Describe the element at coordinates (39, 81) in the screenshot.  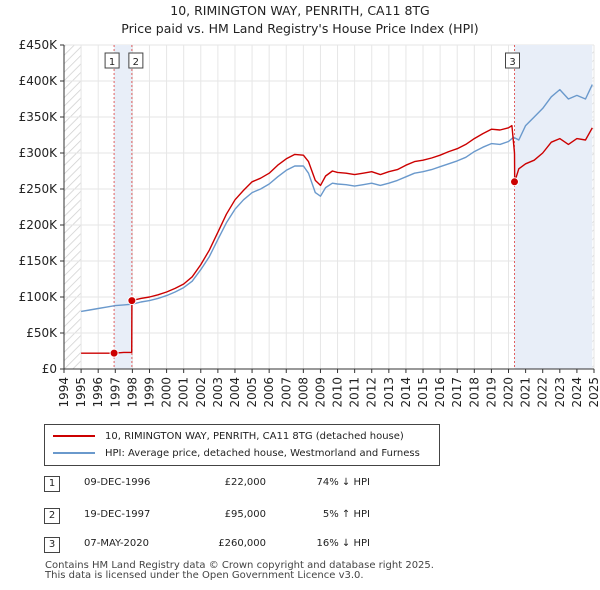
I see `y-tick-label: £400K` at that location.